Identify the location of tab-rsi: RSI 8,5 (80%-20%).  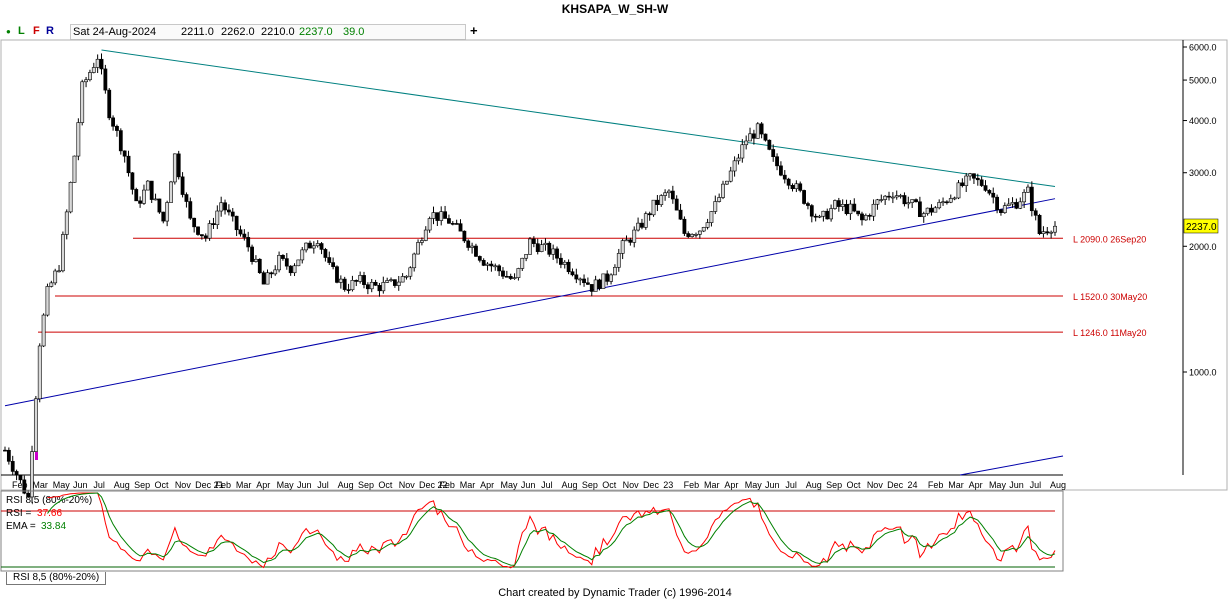
(56, 578).